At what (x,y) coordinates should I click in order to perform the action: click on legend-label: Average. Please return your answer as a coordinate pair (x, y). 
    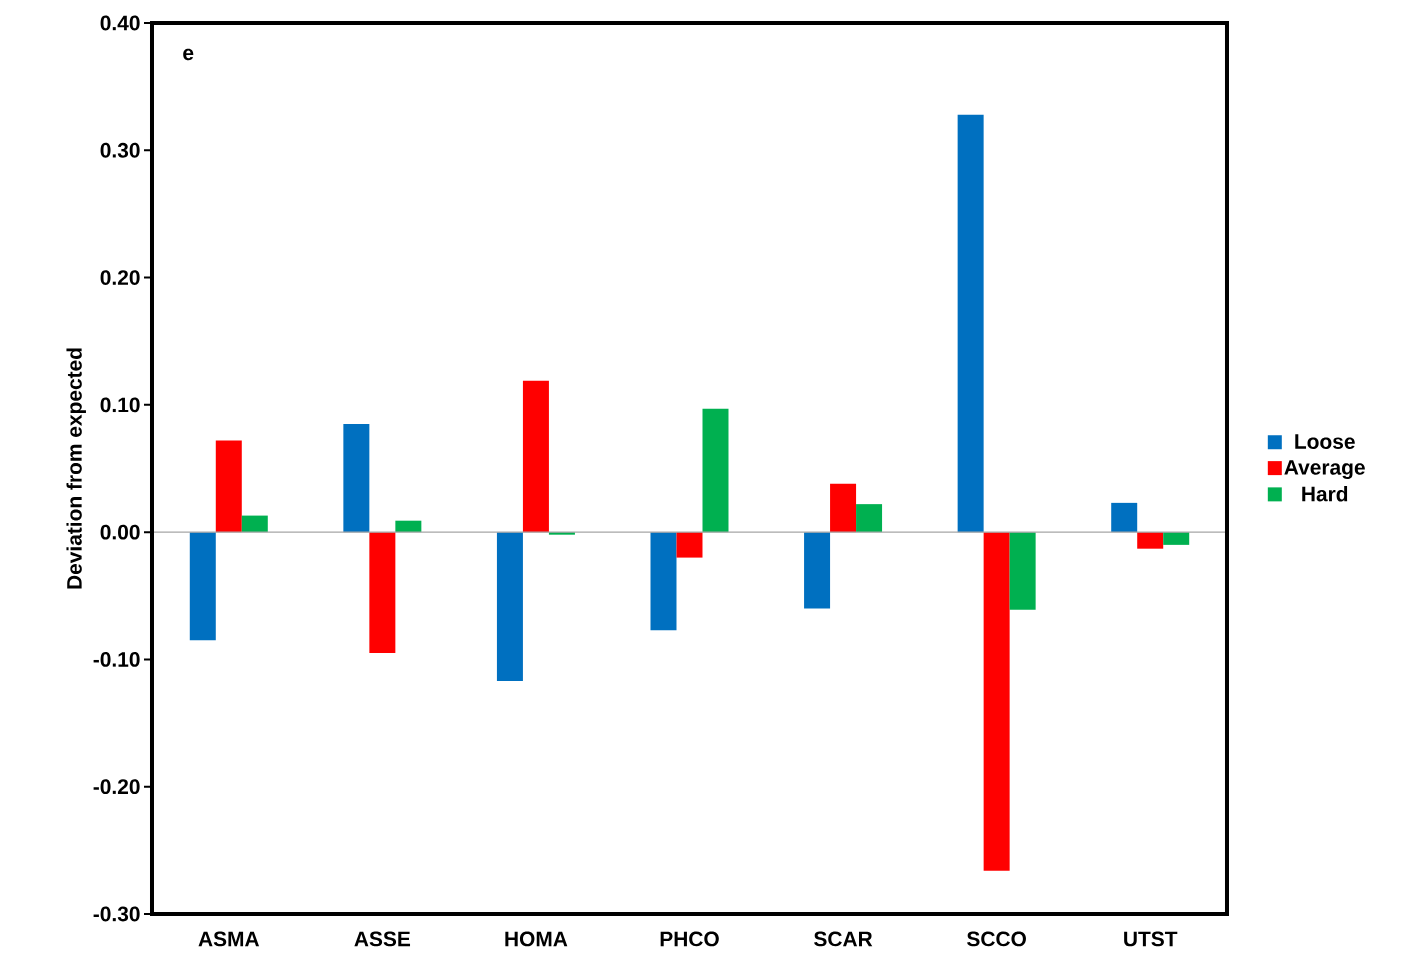
    Looking at the image, I should click on (1324, 469).